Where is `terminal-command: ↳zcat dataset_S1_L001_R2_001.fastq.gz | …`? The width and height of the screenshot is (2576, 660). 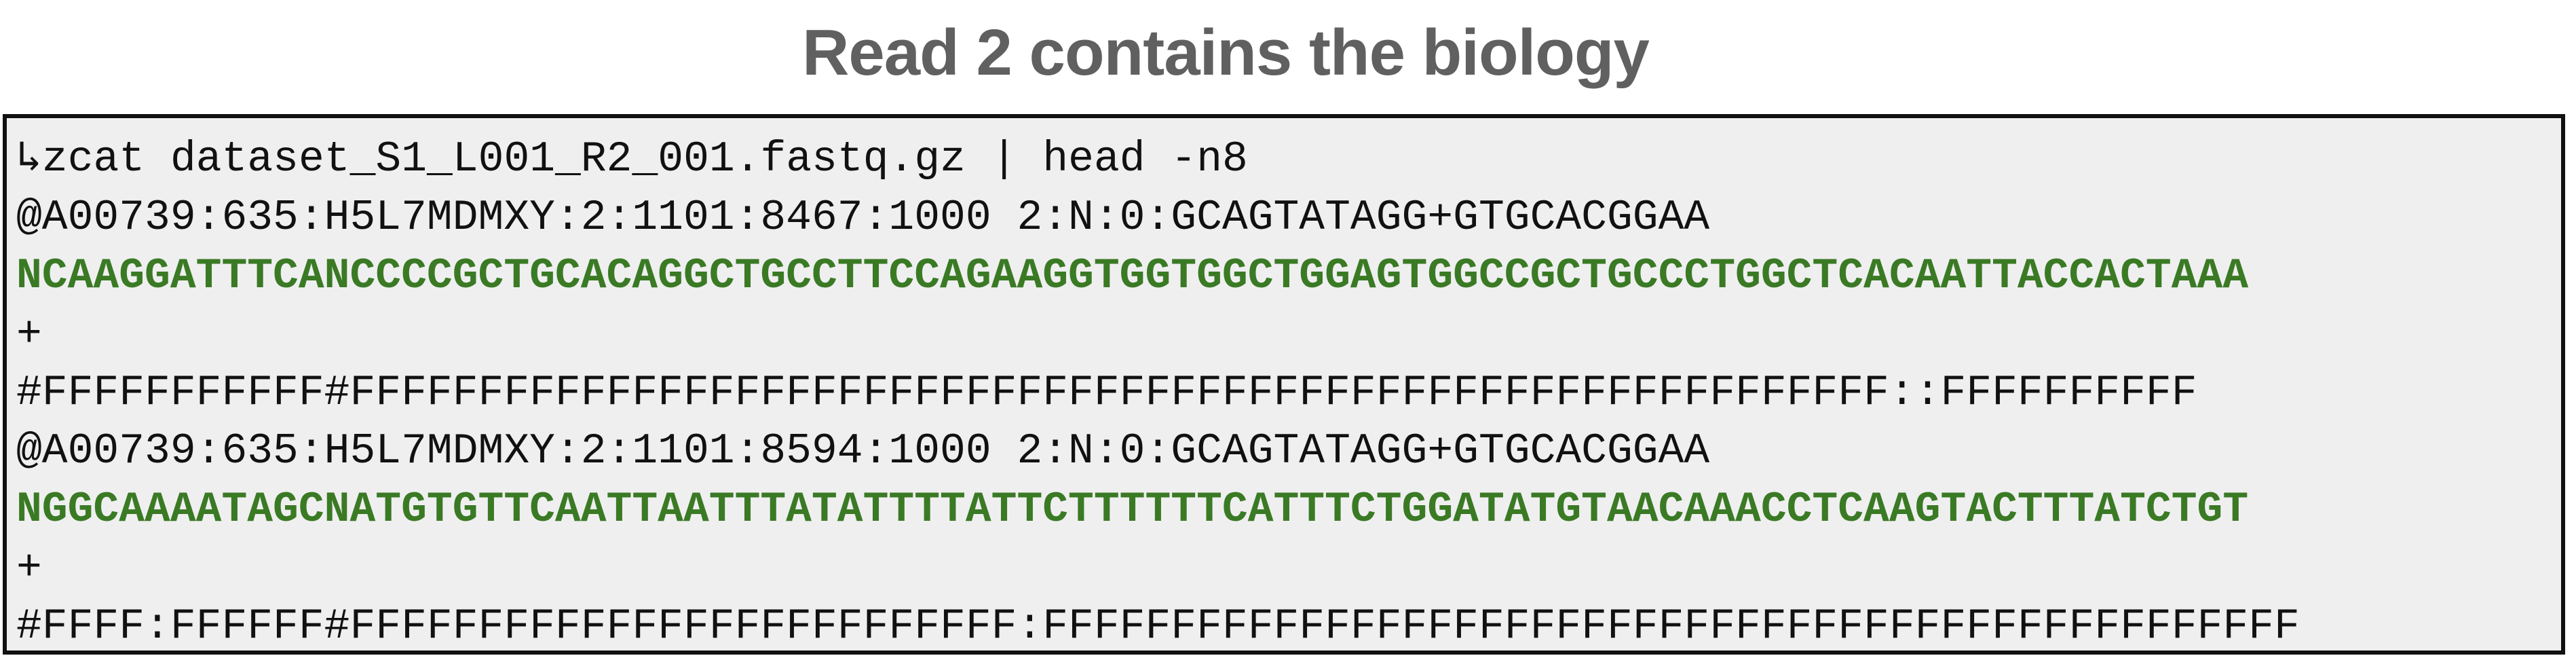
terminal-command: ↳zcat dataset_S1_L001_R2_001.fastq.gz | … is located at coordinates (632, 159).